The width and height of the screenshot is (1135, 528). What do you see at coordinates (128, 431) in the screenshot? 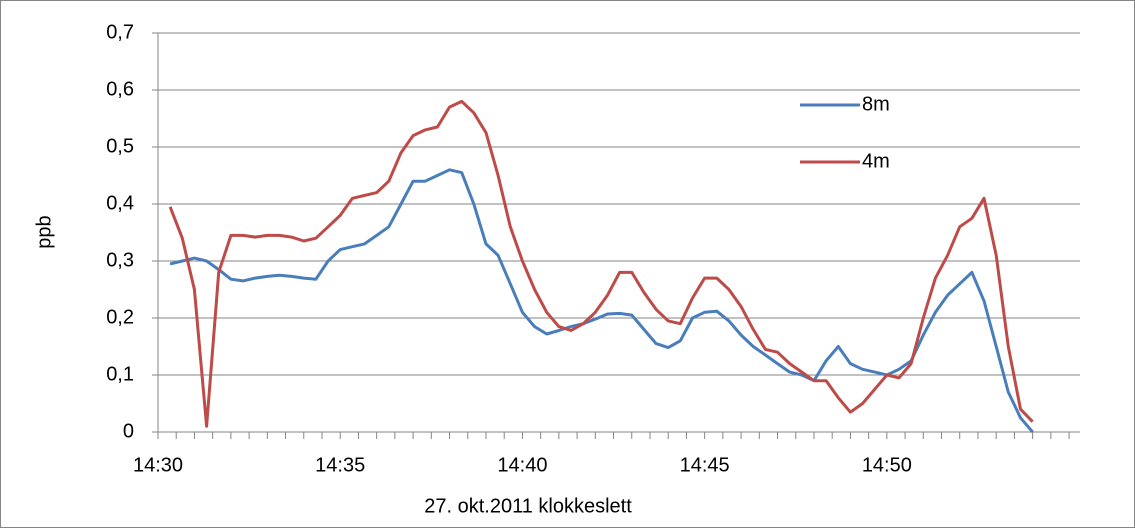
I see `y-tick-label: 0` at bounding box center [128, 431].